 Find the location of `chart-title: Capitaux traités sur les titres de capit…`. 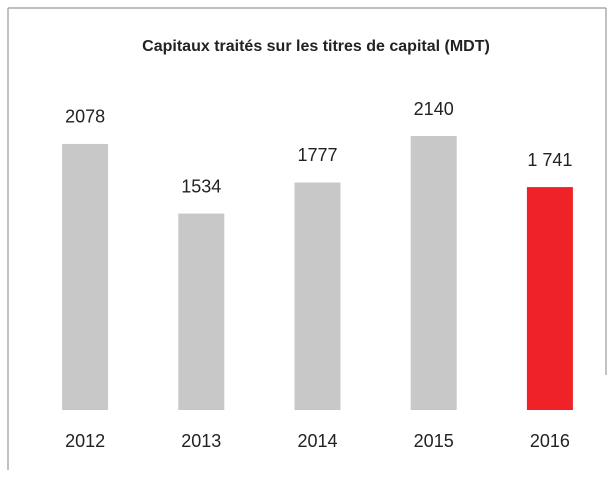

chart-title: Capitaux traités sur les titres de capit… is located at coordinates (316, 46).